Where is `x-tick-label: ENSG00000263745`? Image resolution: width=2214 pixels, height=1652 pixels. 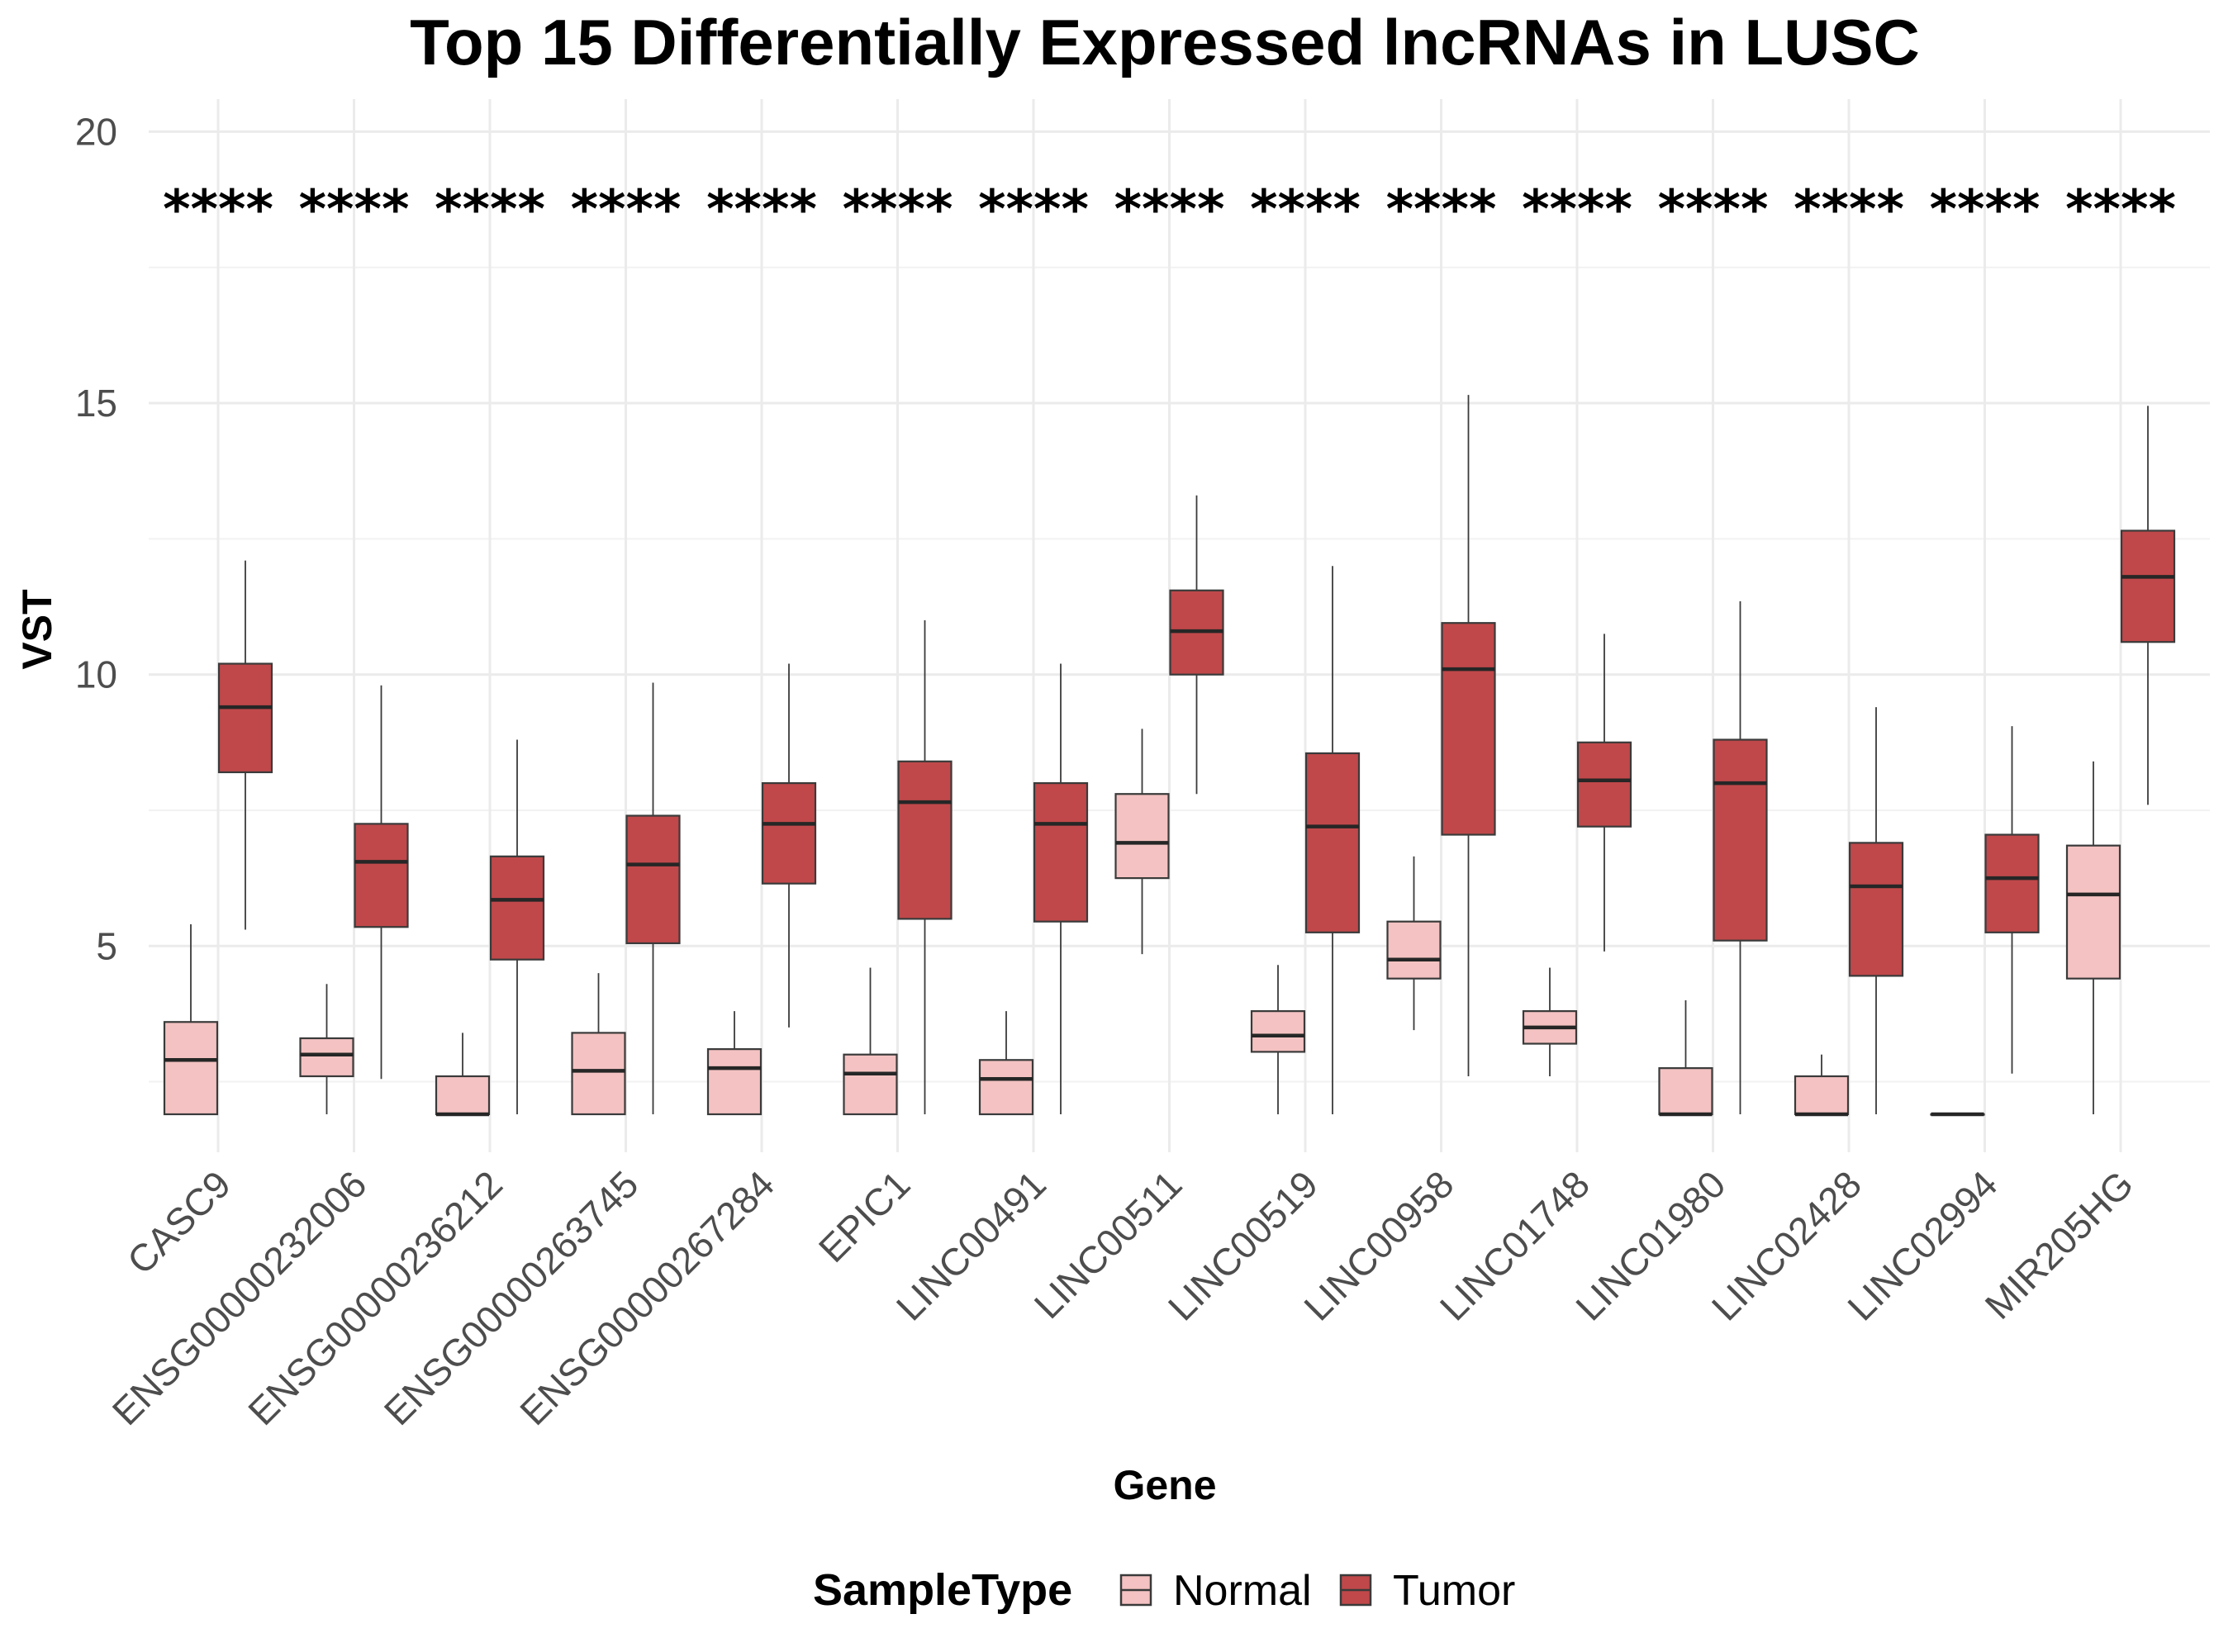
x-tick-label: ENSG00000263745 is located at coordinates (511, 1297).